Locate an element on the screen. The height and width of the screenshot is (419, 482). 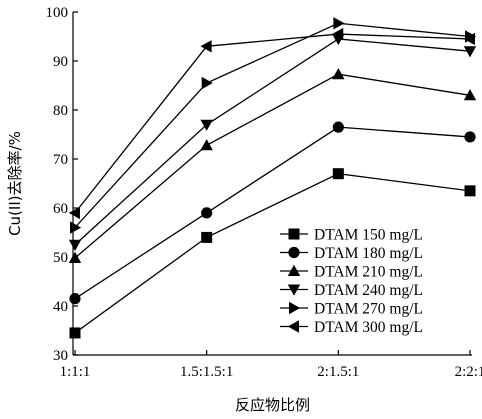
legend-item: DTAM 210 mg/L is located at coordinates (351, 272).